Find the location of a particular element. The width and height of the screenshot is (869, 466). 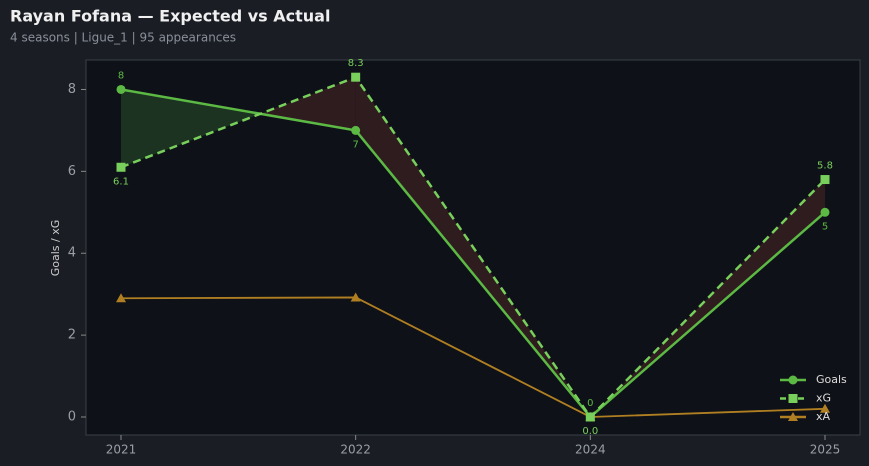

x-tick-label: 2024 is located at coordinates (590, 450).